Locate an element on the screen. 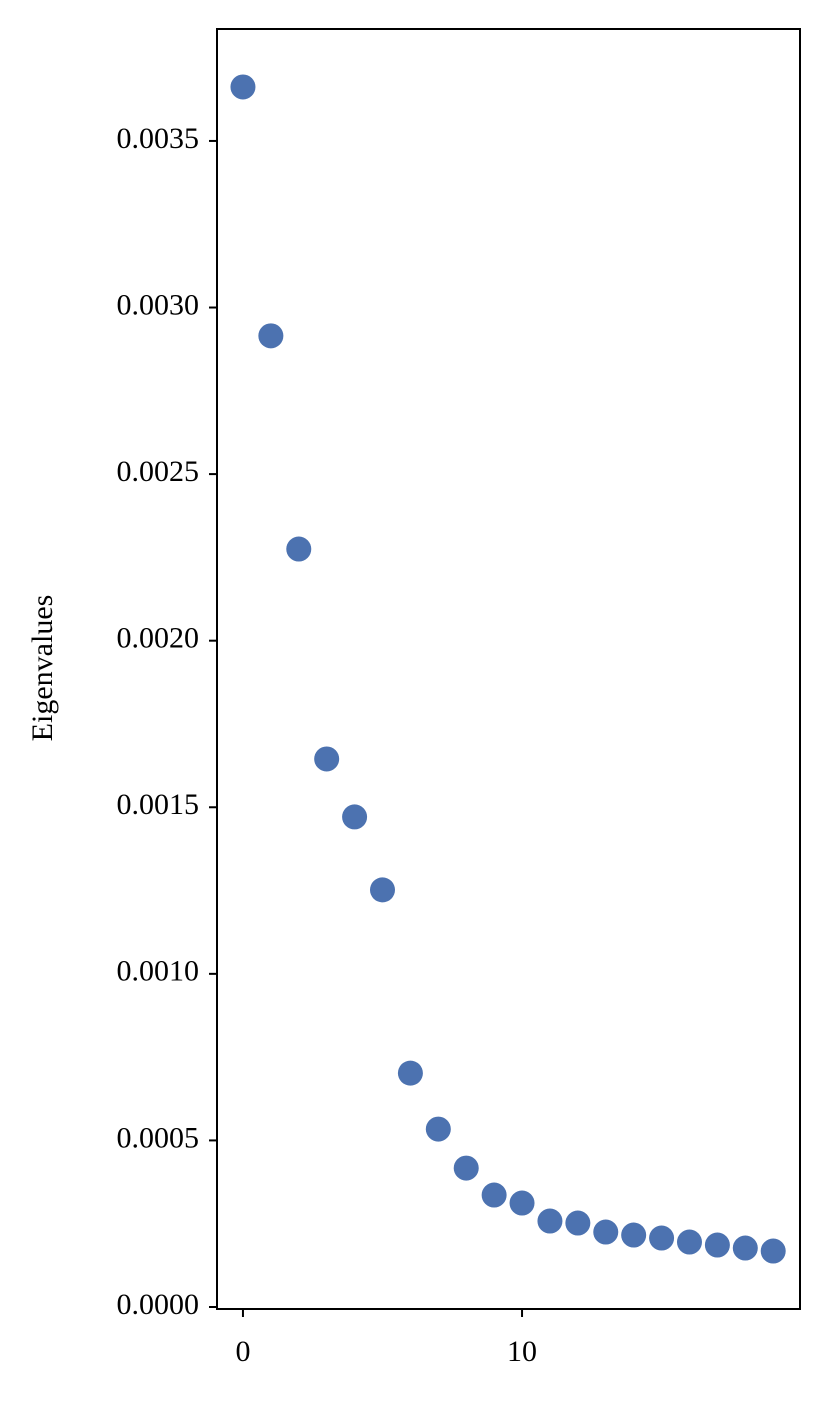 Image resolution: width=830 pixels, height=1402 pixels. y-tick-label: 0.0030 is located at coordinates (158, 304).